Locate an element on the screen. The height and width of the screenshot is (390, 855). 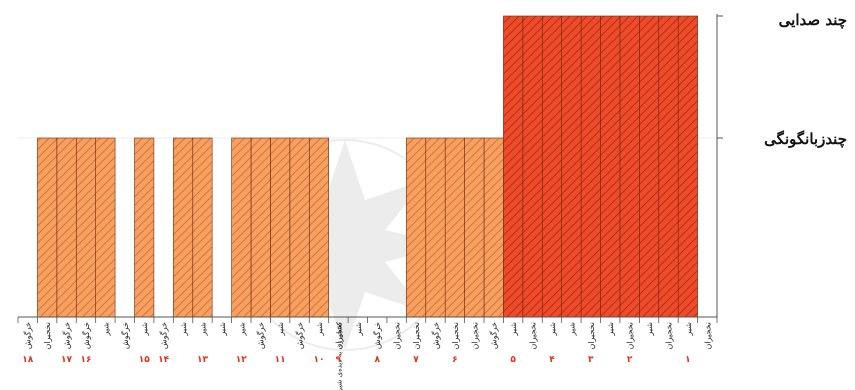
group-index-26: ۱۳ is located at coordinates (202, 360).